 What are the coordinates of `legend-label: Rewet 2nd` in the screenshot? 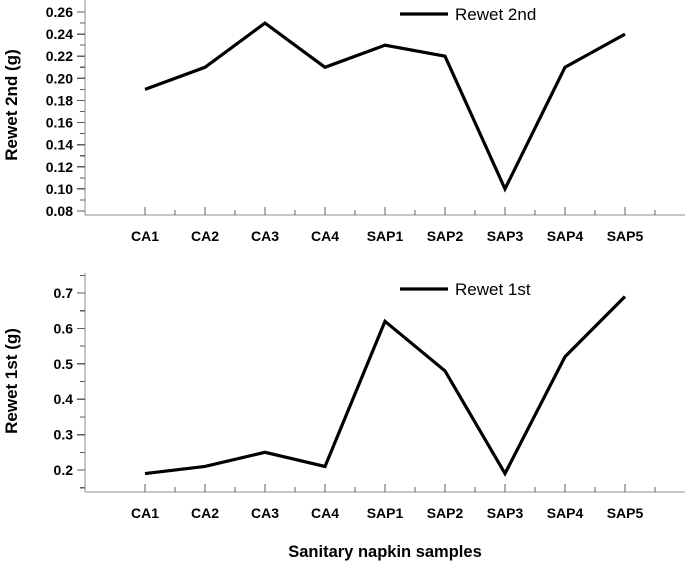 It's located at (495, 14).